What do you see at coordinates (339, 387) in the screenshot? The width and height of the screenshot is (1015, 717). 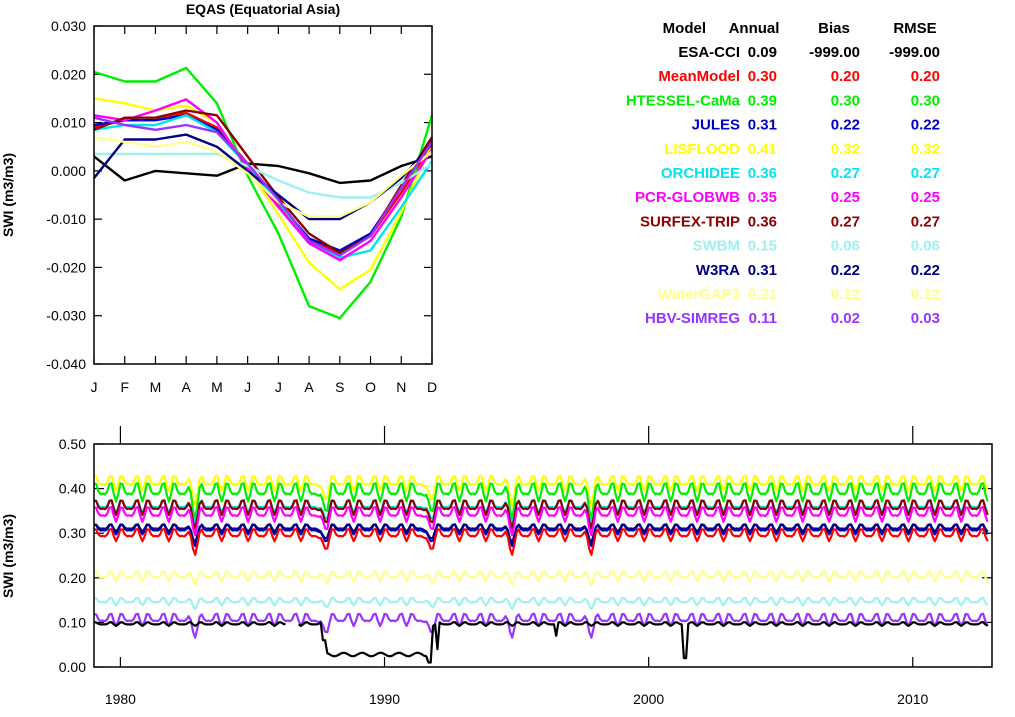 I see `x-tick-label: S` at bounding box center [339, 387].